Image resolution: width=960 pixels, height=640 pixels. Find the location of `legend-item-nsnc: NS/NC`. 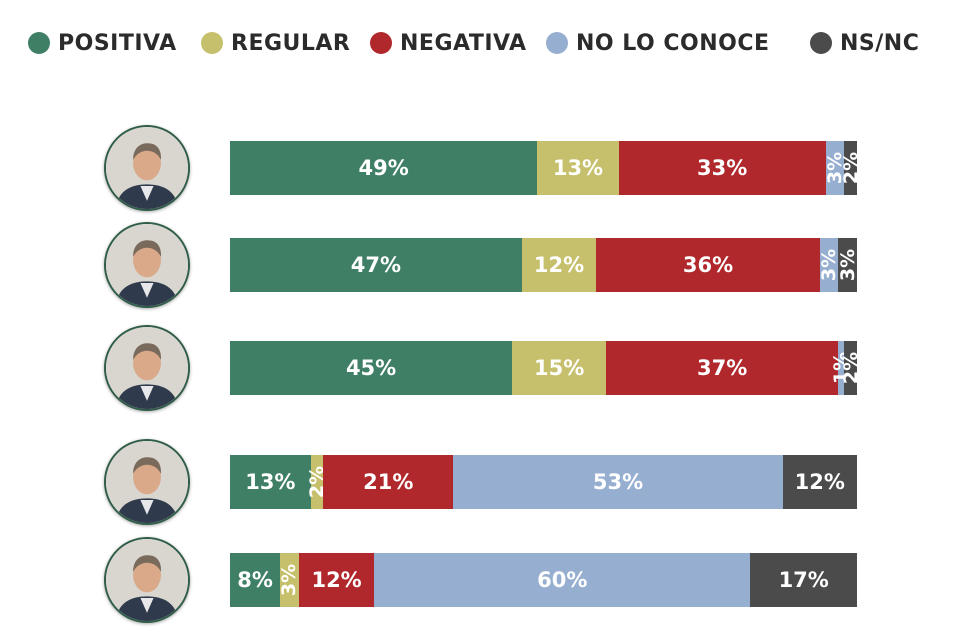

legend-item-nsnc: NS/NC is located at coordinates (864, 43).